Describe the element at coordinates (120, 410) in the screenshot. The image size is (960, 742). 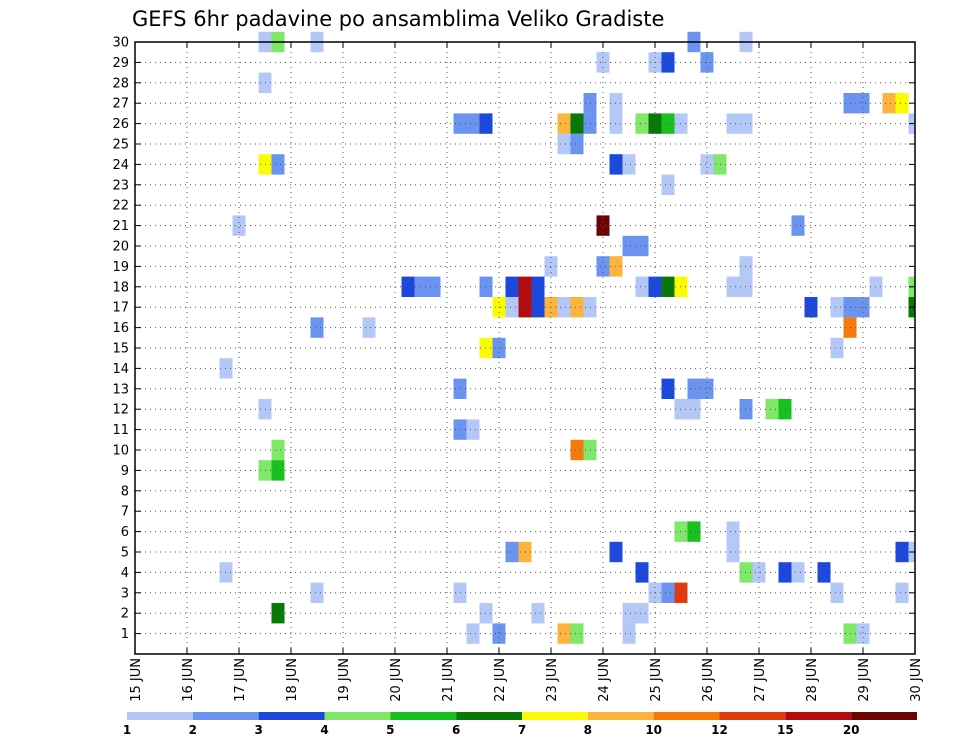
I see `y-tick-label: 12` at that location.